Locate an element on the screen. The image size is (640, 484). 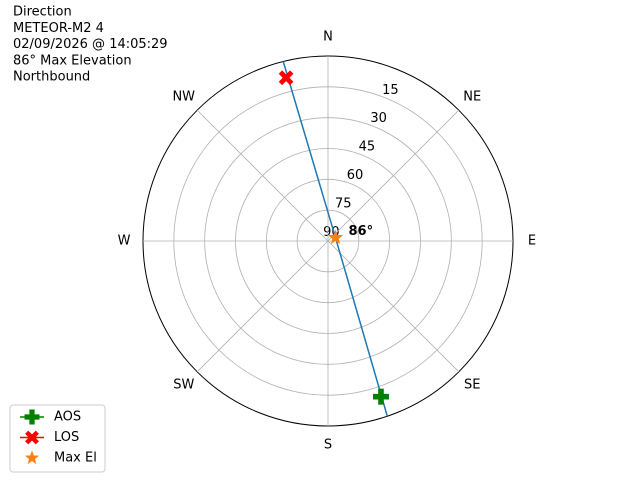
title-line: 86° Max Elevation is located at coordinates (72, 60).